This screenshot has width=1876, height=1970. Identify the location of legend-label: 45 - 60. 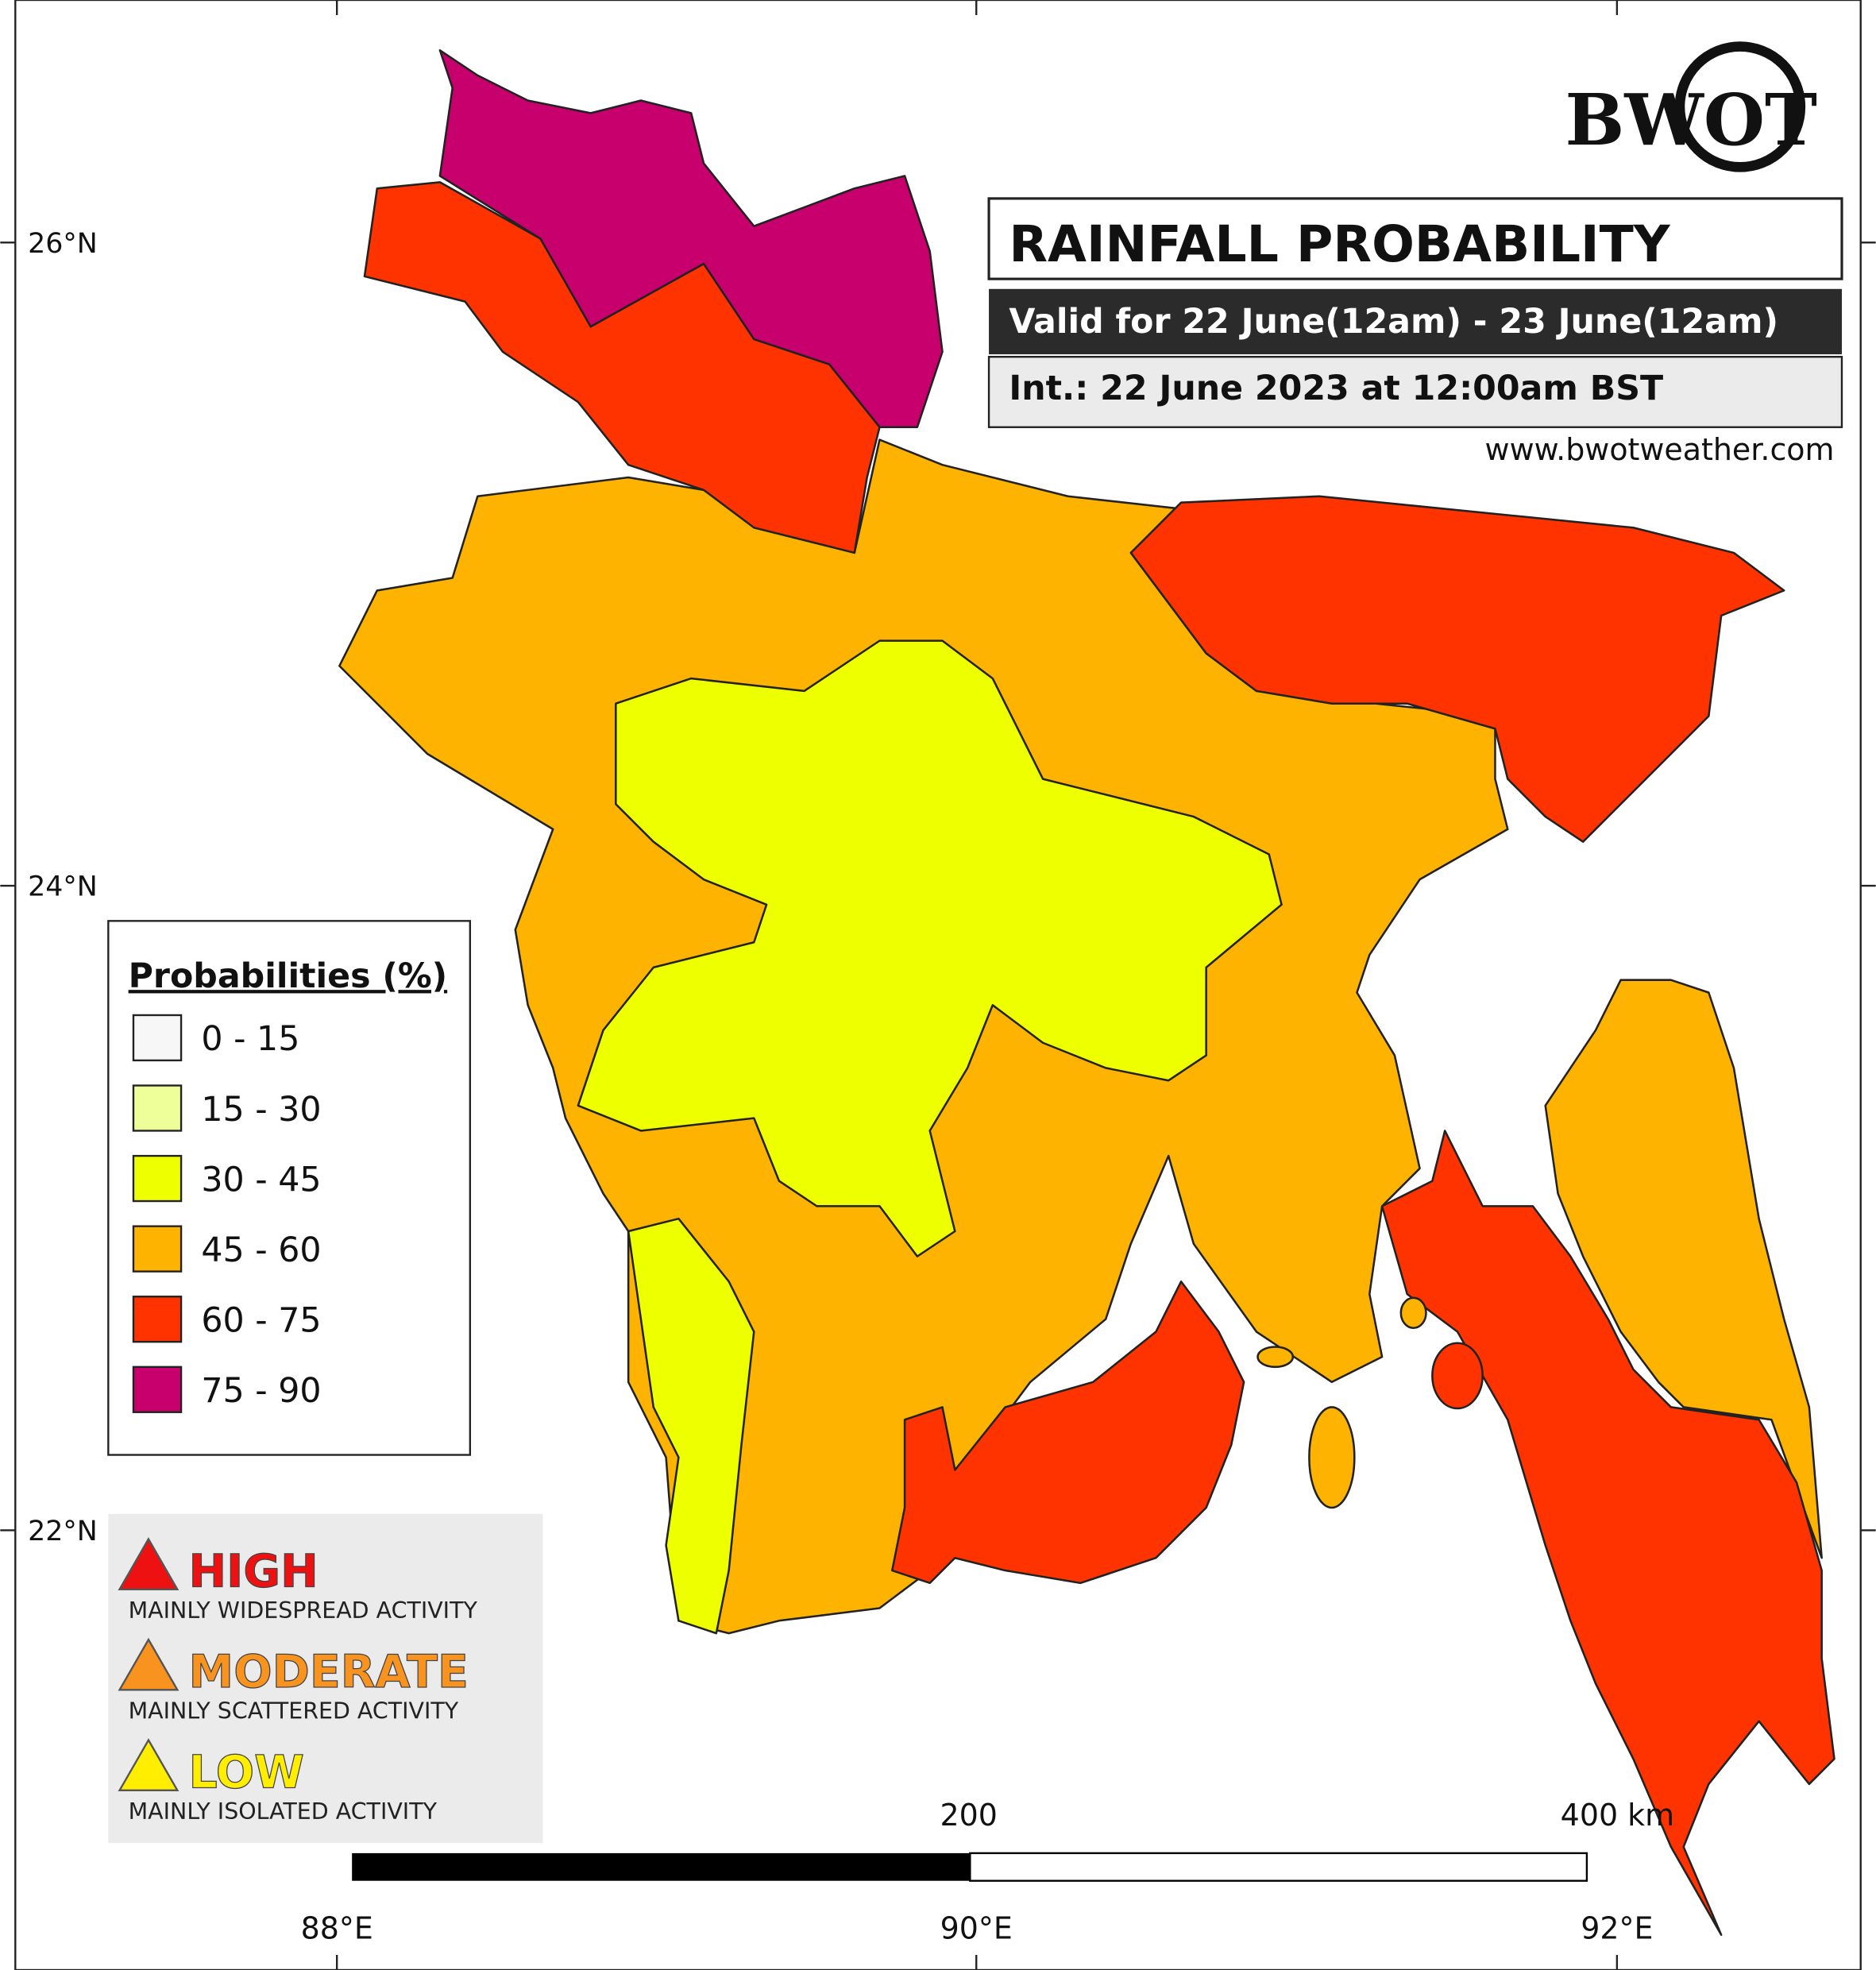
(261, 1250).